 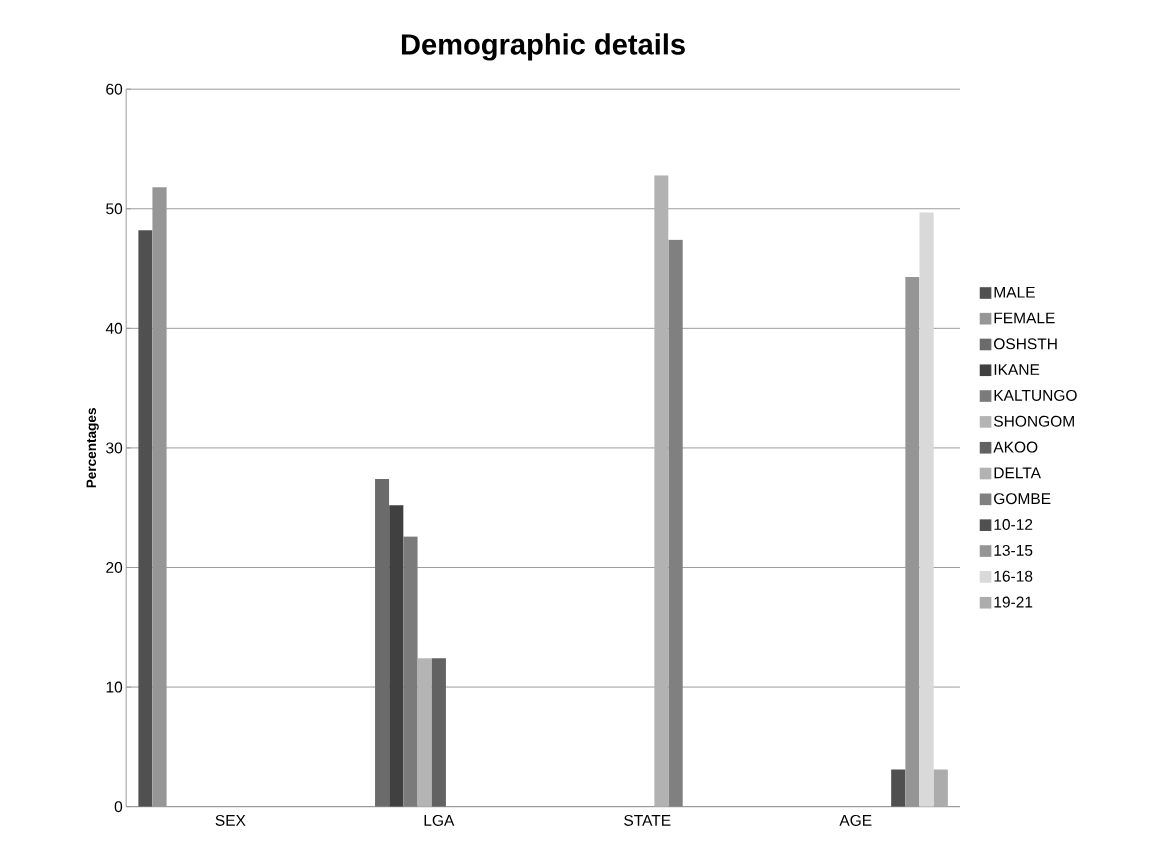 What do you see at coordinates (1017, 473) in the screenshot?
I see `legend-label: DELTA` at bounding box center [1017, 473].